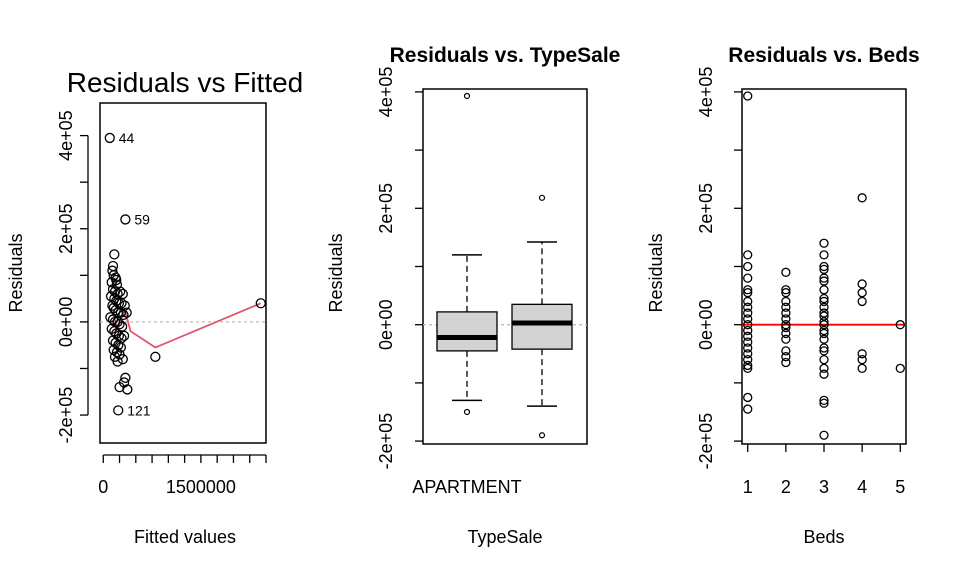 This screenshot has height=576, width=960. I want to click on panel1-y-axis: -2e+05 0e+00 2e+05 4e+05, so click(72, 276).